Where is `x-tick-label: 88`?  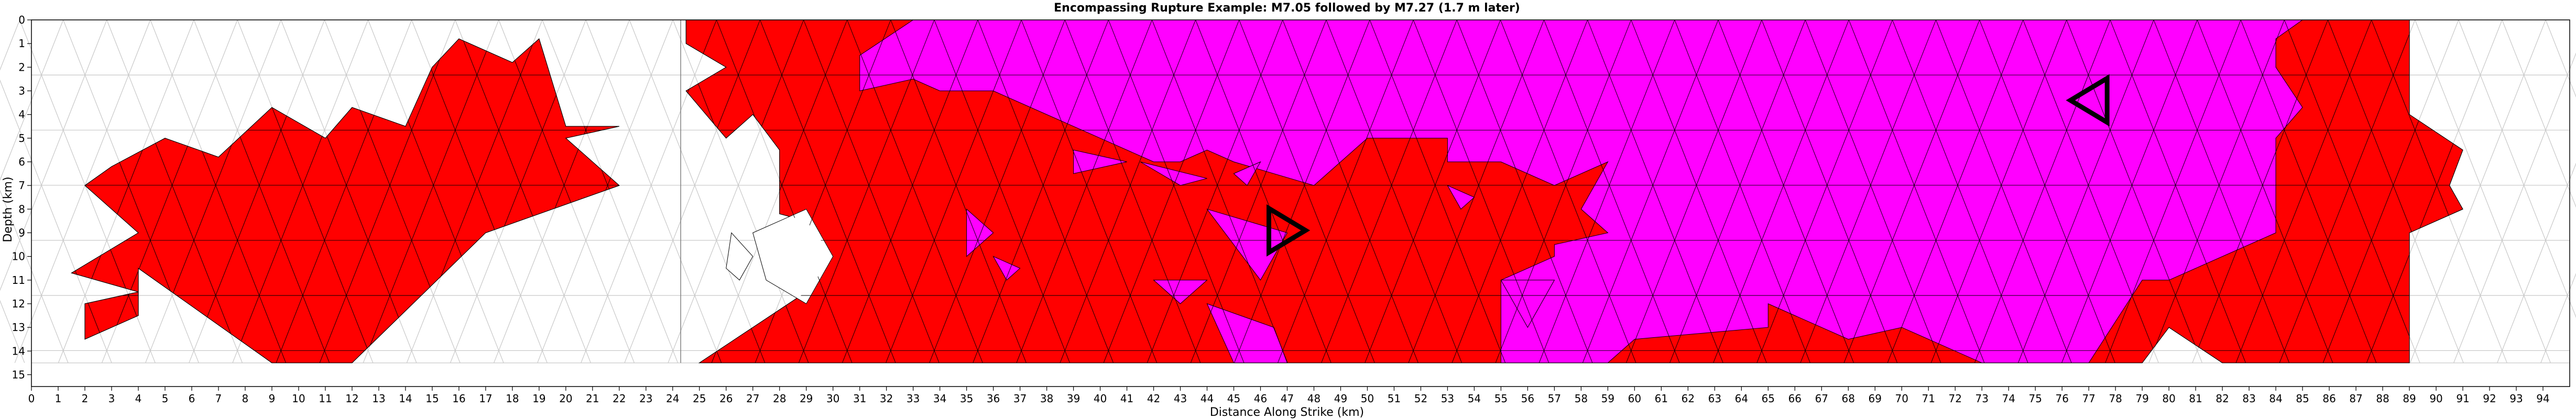 x-tick-label: 88 is located at coordinates (2382, 399).